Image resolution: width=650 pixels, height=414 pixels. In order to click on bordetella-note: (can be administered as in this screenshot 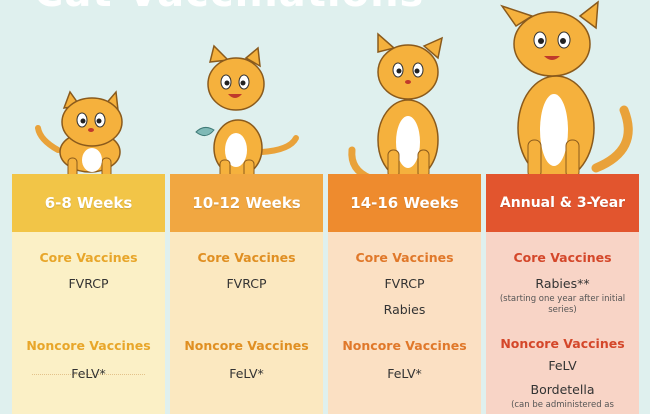, I will do `click(562, 405)`.